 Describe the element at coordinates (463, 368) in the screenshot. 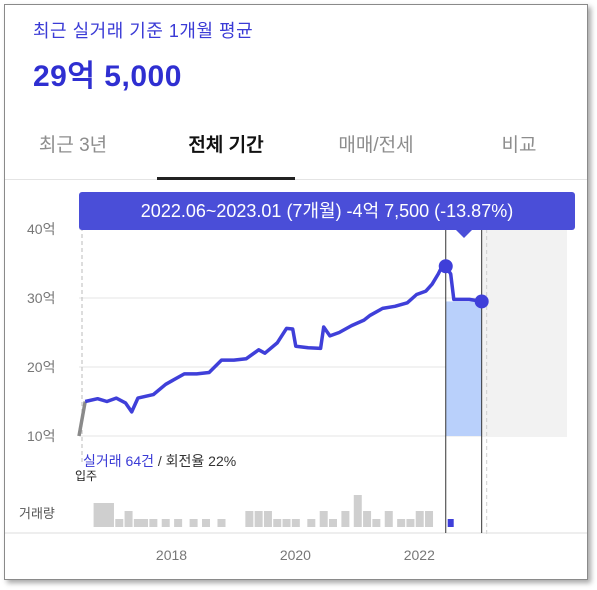

I see `highlight-fill` at that location.